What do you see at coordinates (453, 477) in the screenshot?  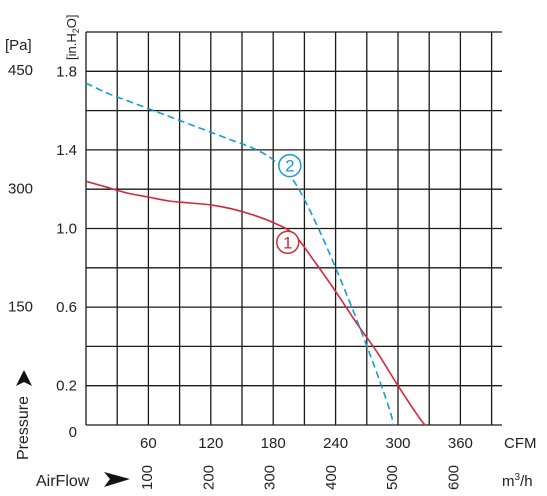 I see `x-tick-label-m3h: 600` at bounding box center [453, 477].